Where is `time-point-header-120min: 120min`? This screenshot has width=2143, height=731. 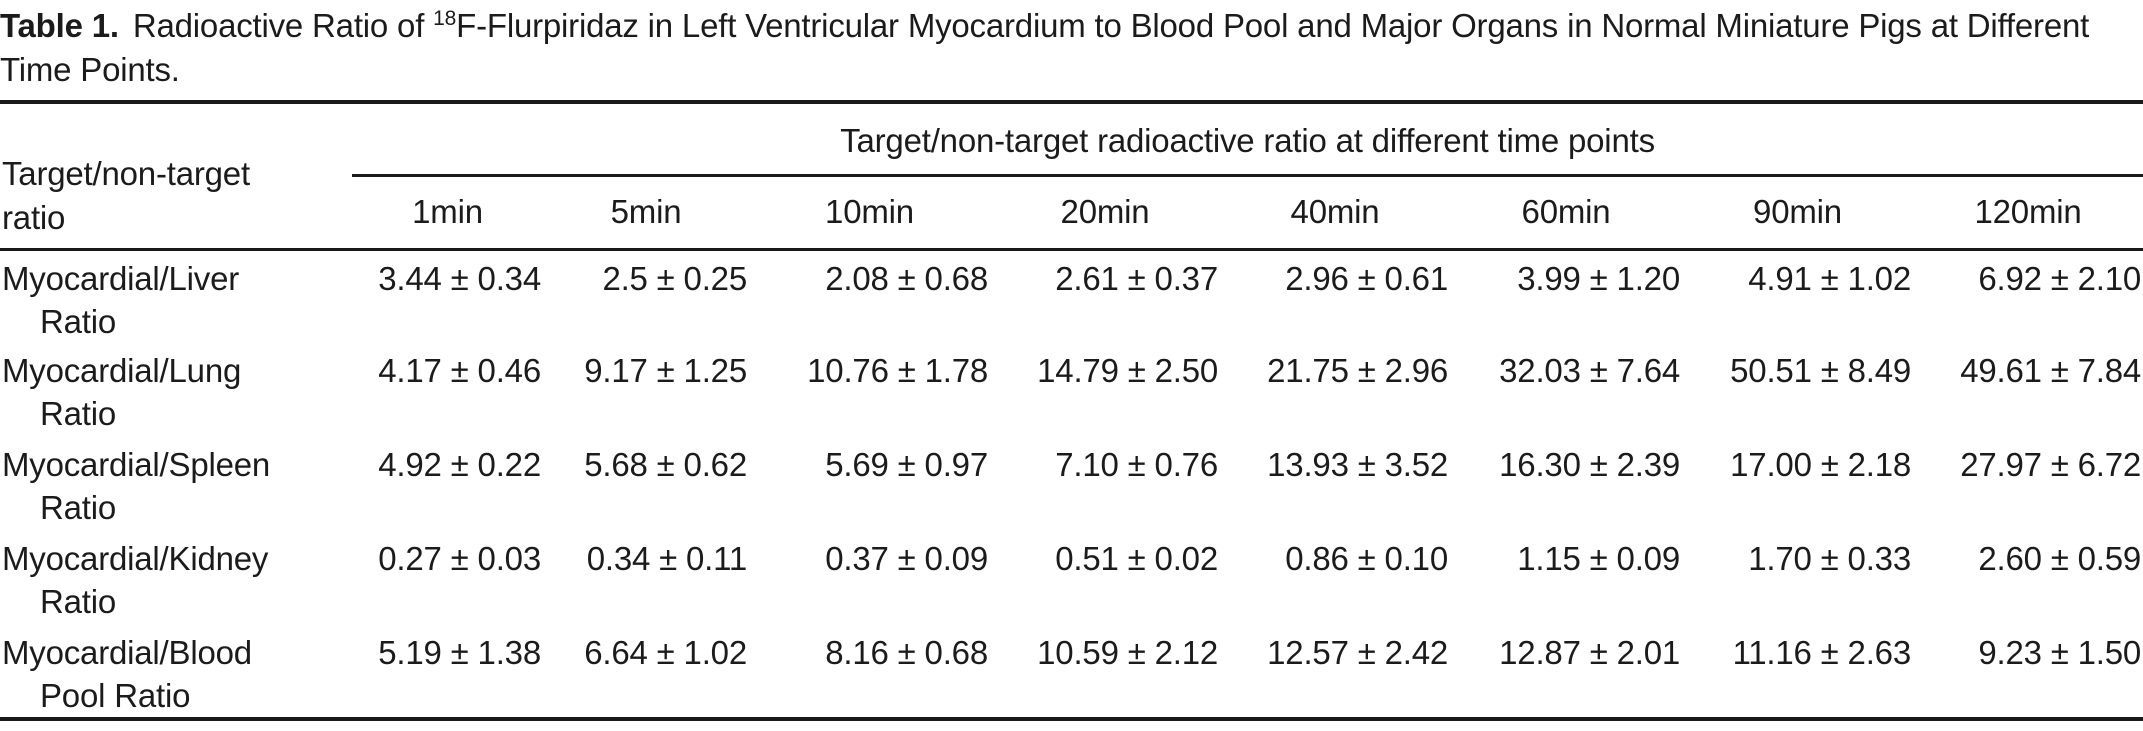 time-point-header-120min: 120min is located at coordinates (2028, 213).